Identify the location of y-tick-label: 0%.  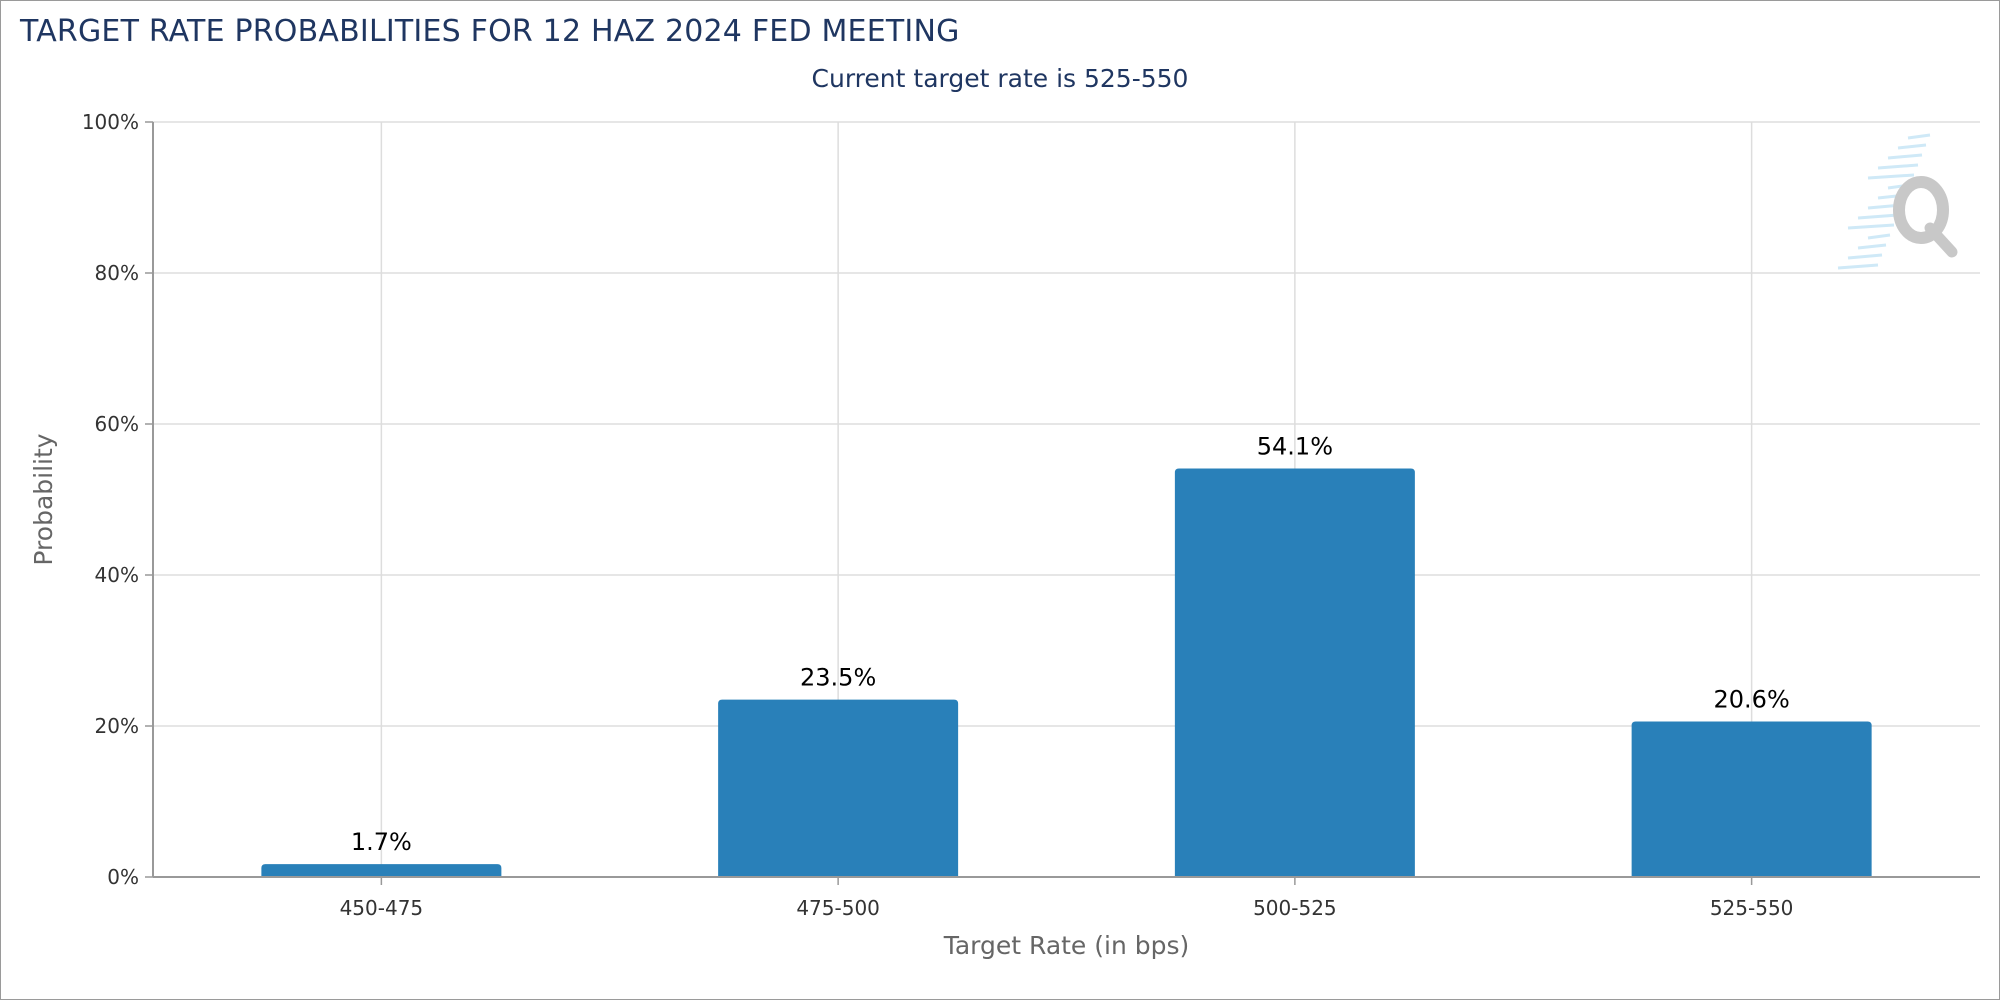
(123, 877).